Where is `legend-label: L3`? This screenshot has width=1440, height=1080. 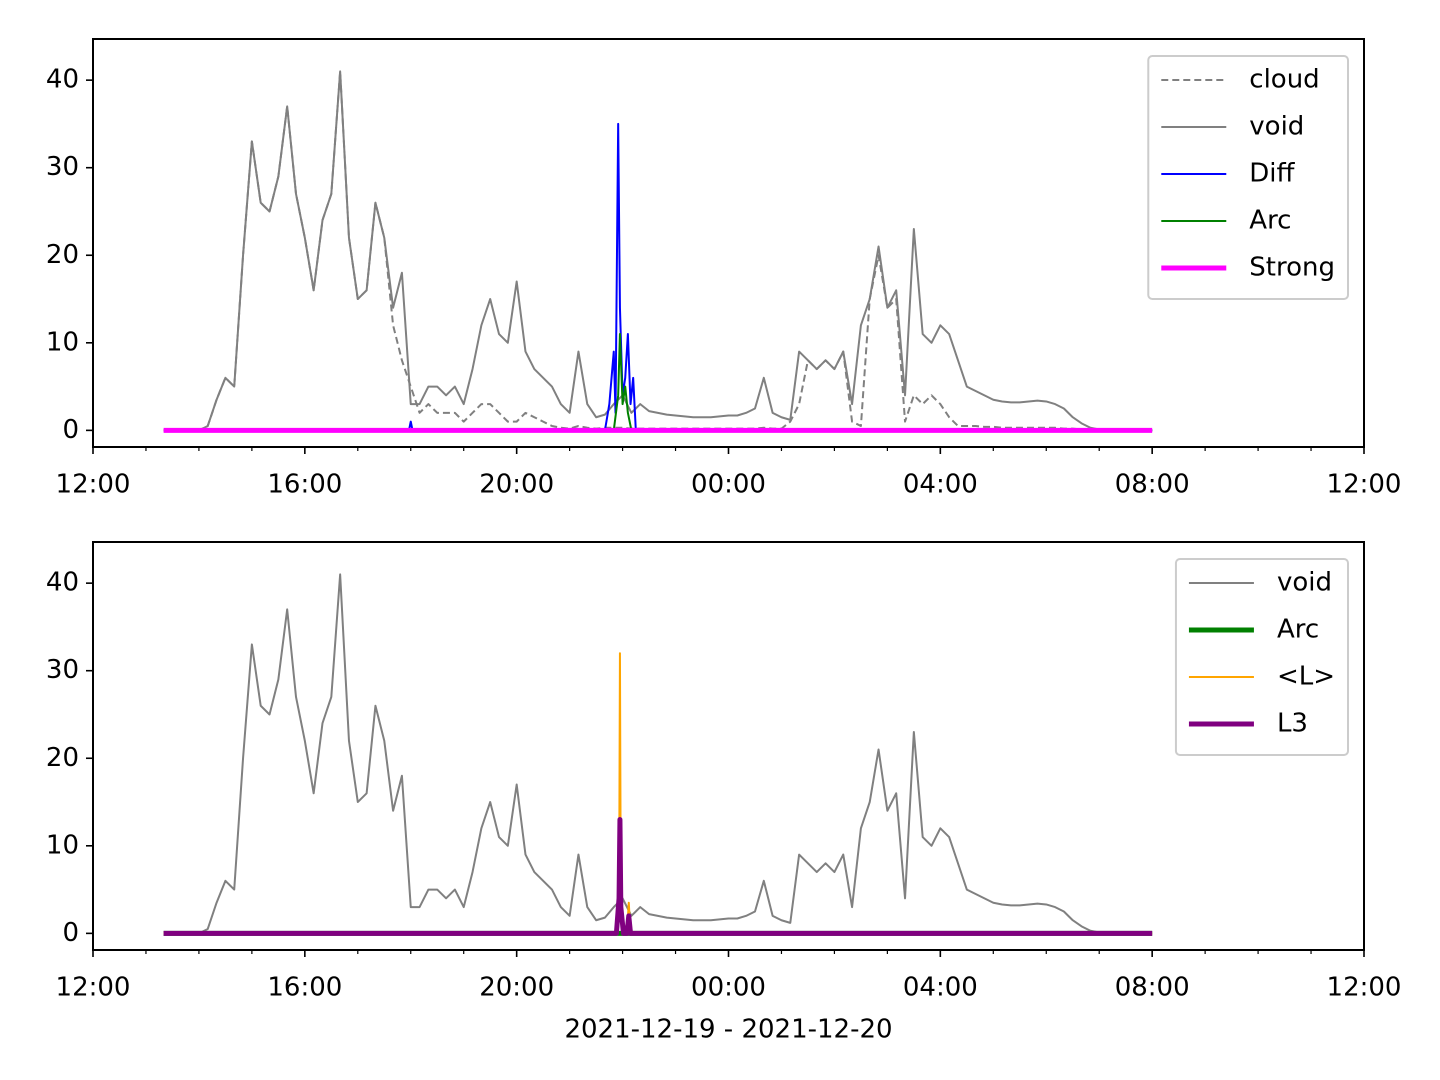
legend-label: L3 is located at coordinates (1292, 724).